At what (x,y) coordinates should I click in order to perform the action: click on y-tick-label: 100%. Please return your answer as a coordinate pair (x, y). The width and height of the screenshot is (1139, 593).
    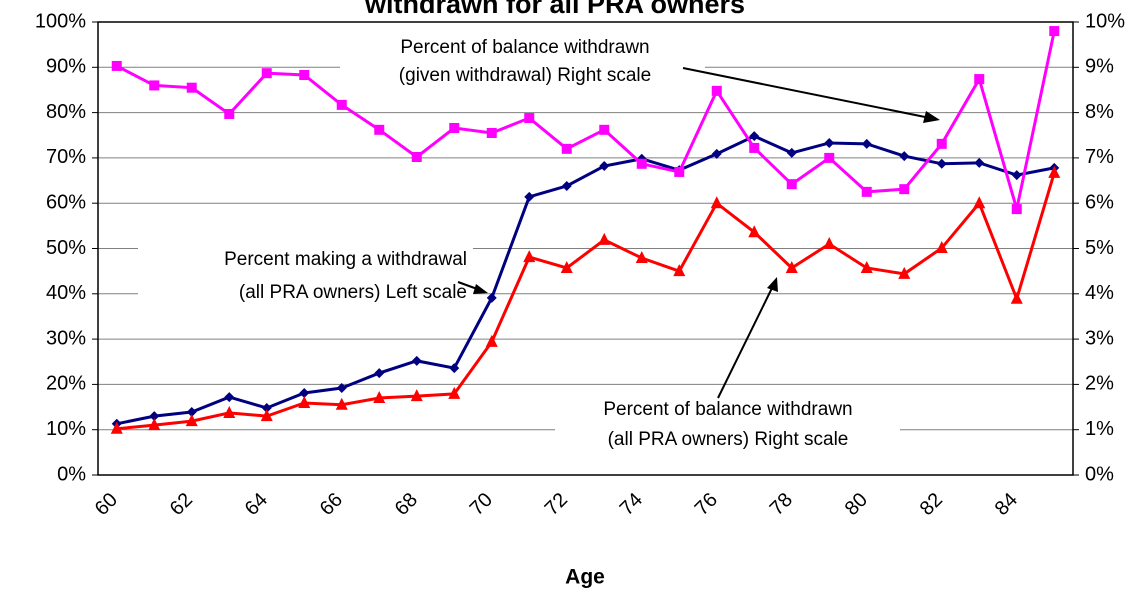
    Looking at the image, I should click on (60, 21).